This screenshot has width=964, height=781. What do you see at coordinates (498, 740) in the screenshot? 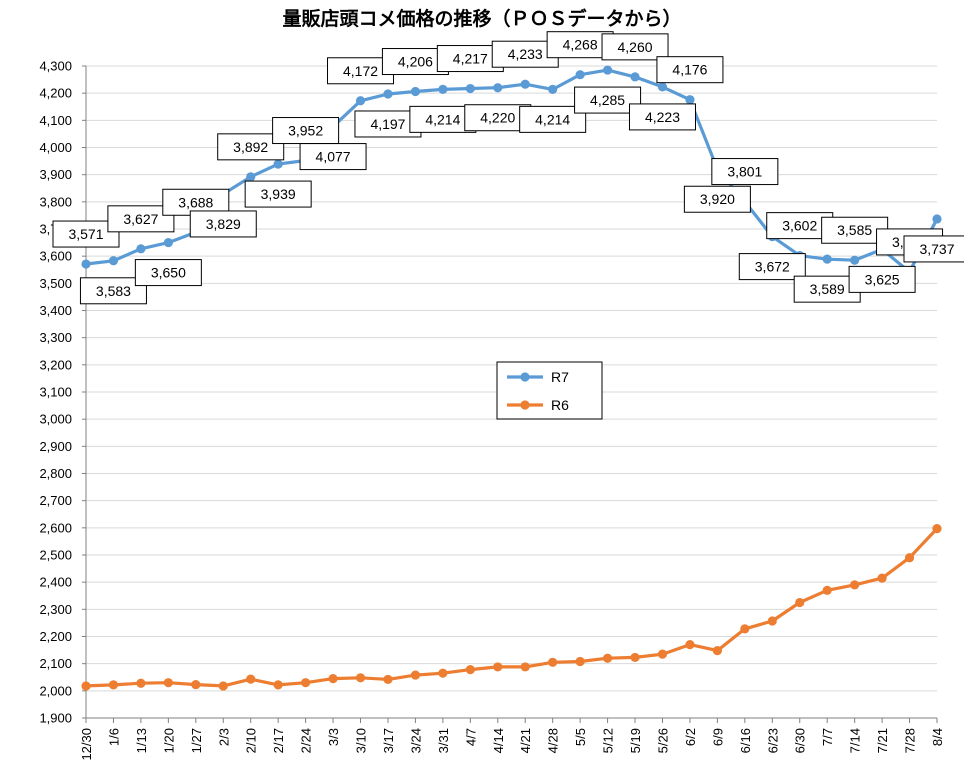
I see `x-tick-label: 4/14` at bounding box center [498, 740].